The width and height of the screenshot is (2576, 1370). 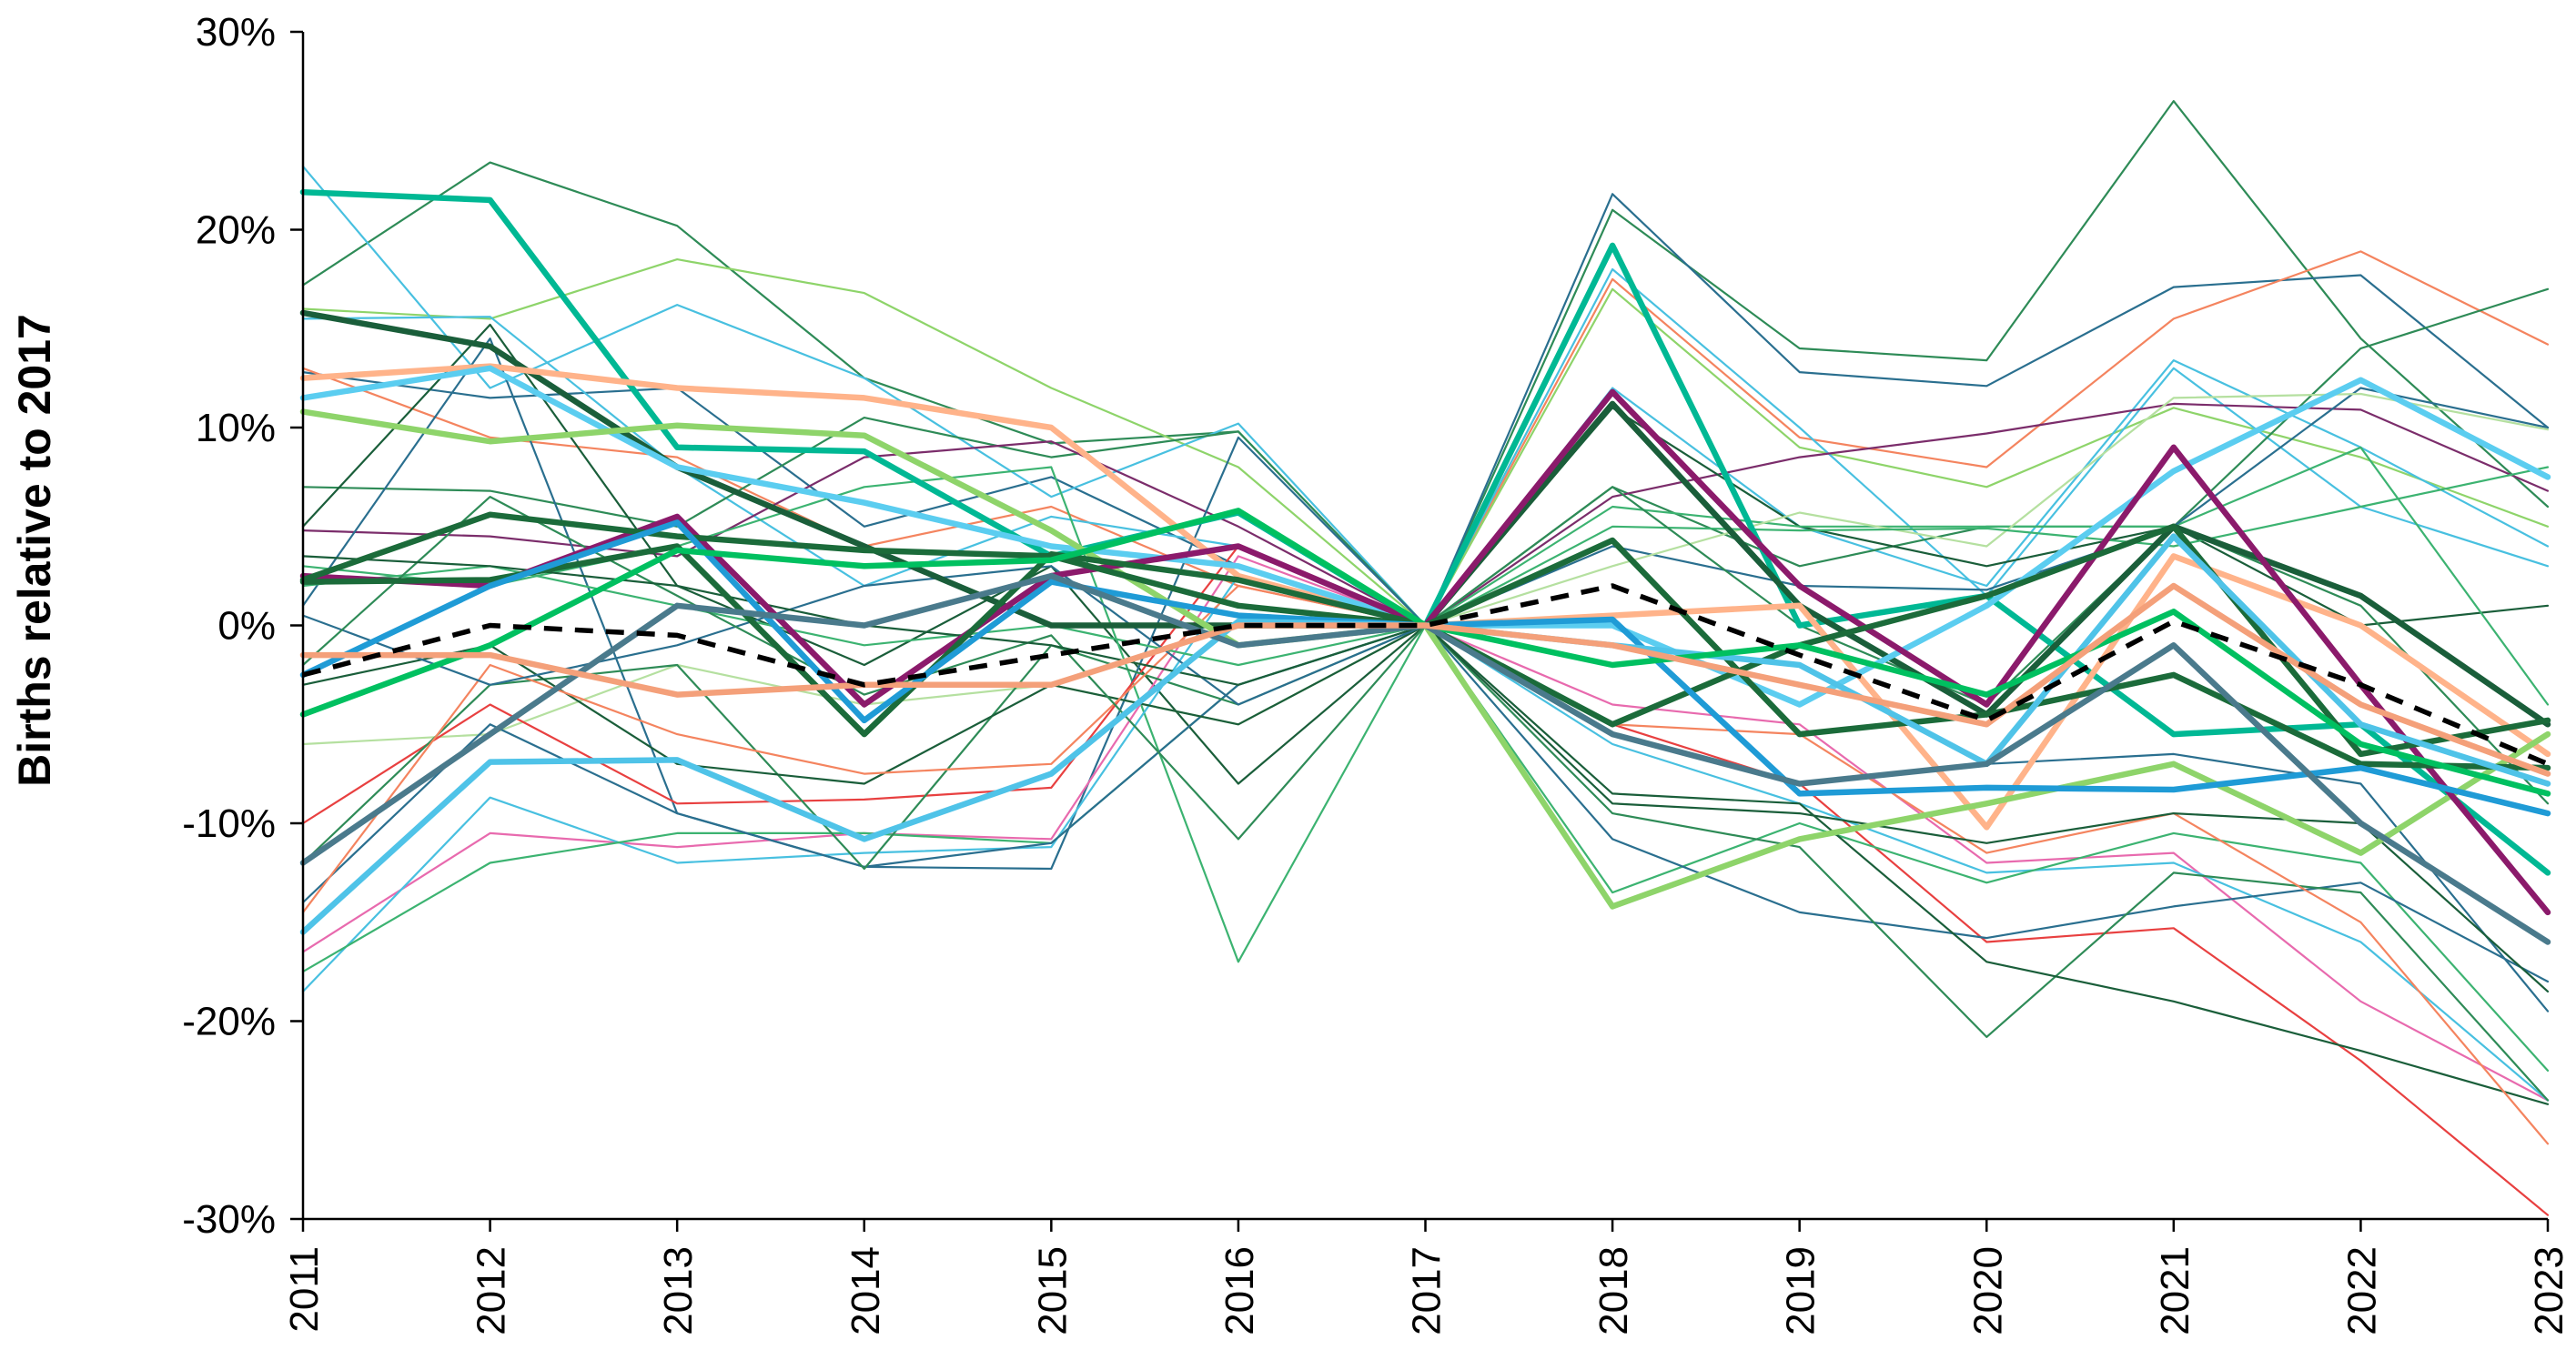 I want to click on y-tick-label: 10%, so click(x=236, y=428).